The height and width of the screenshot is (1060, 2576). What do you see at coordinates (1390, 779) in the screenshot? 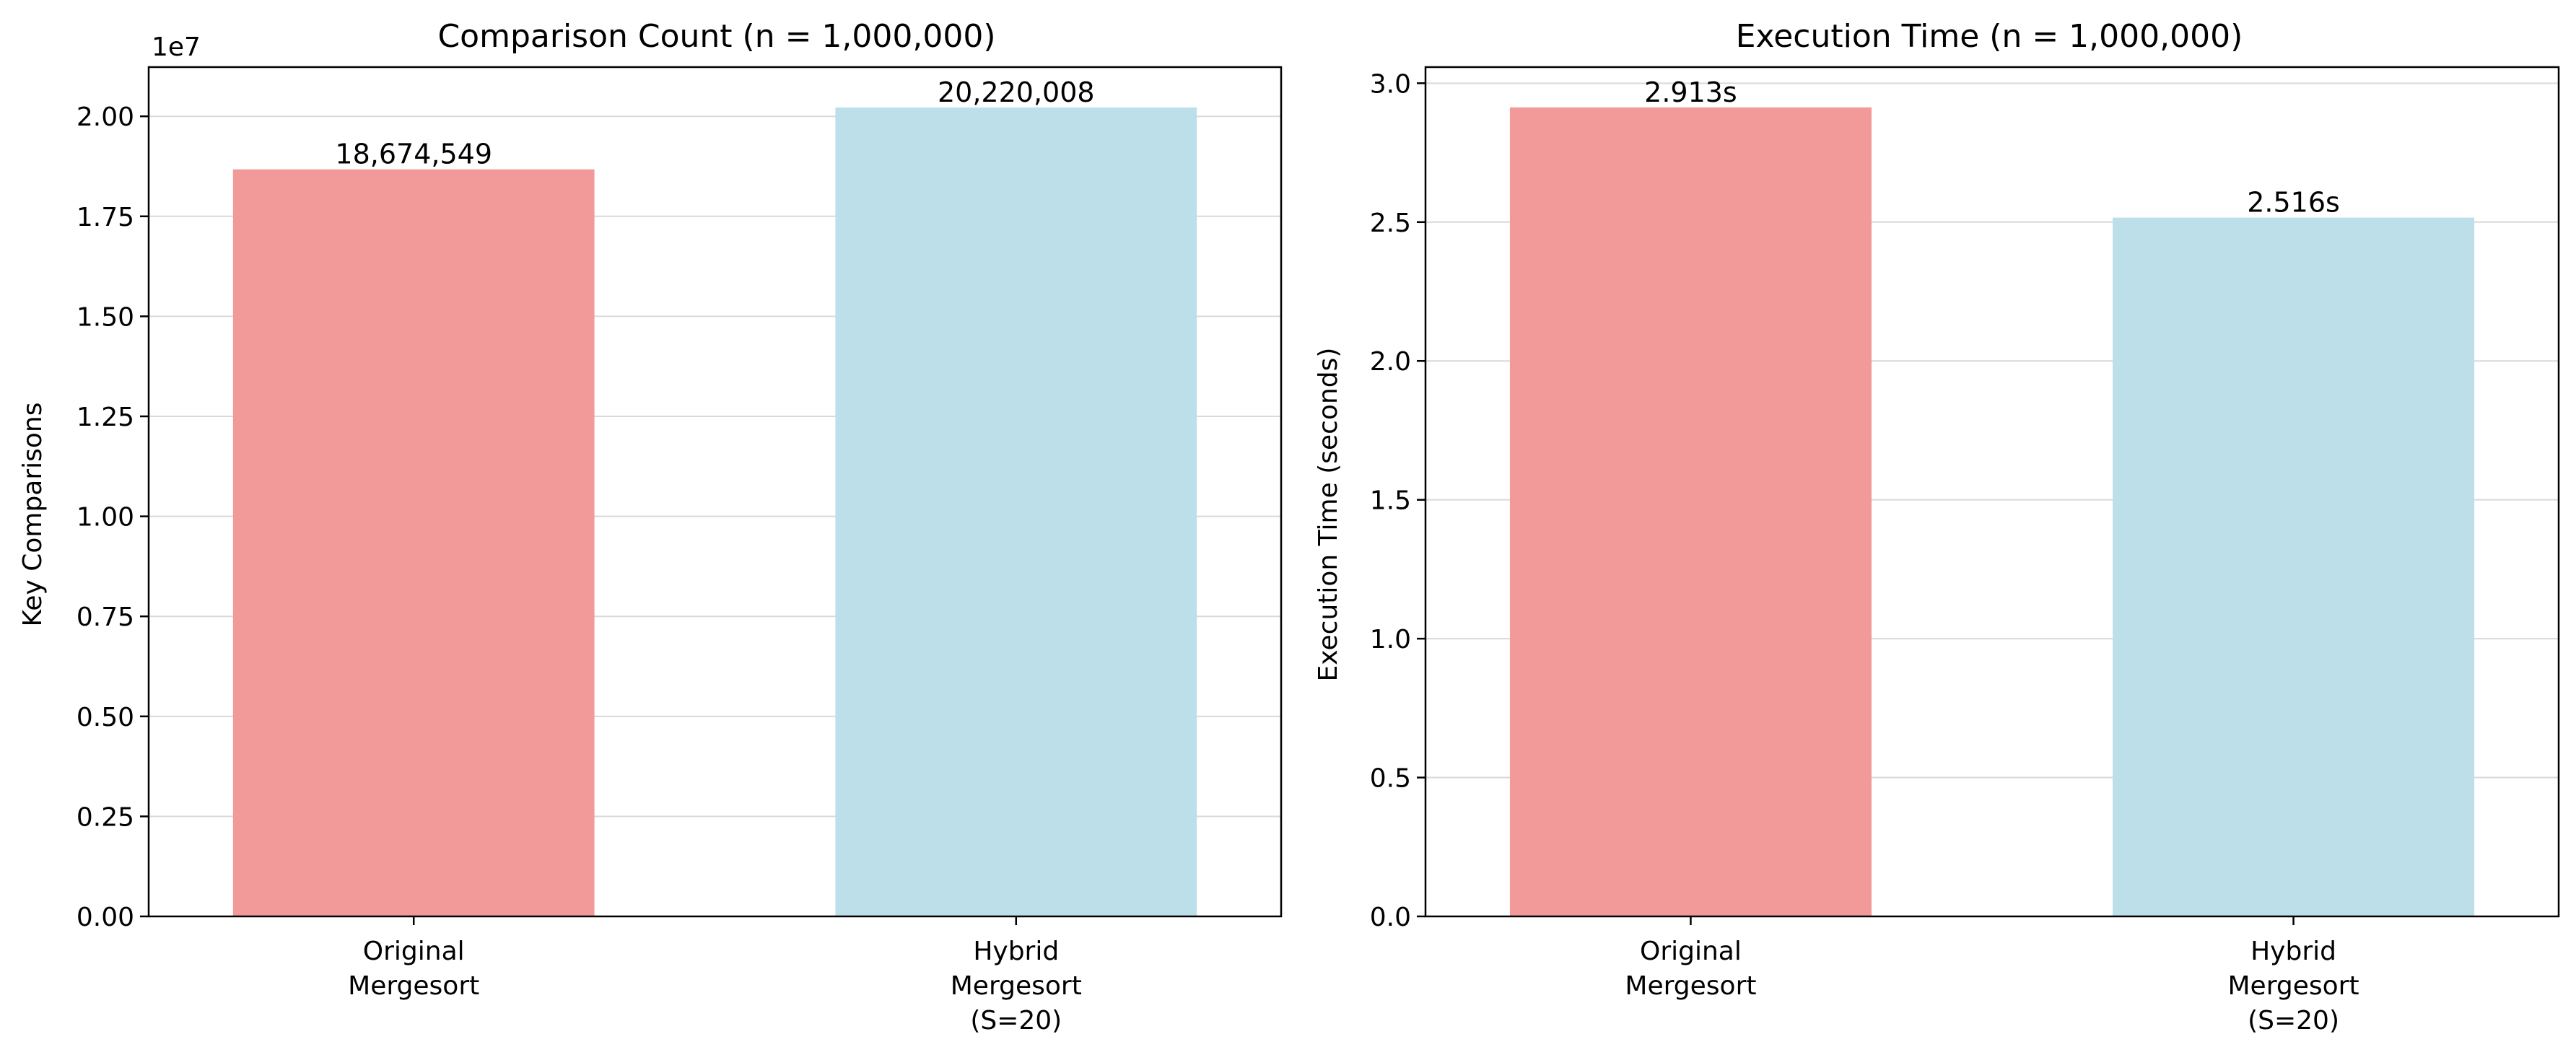
I see `y-tick-label: 0.5` at bounding box center [1390, 779].